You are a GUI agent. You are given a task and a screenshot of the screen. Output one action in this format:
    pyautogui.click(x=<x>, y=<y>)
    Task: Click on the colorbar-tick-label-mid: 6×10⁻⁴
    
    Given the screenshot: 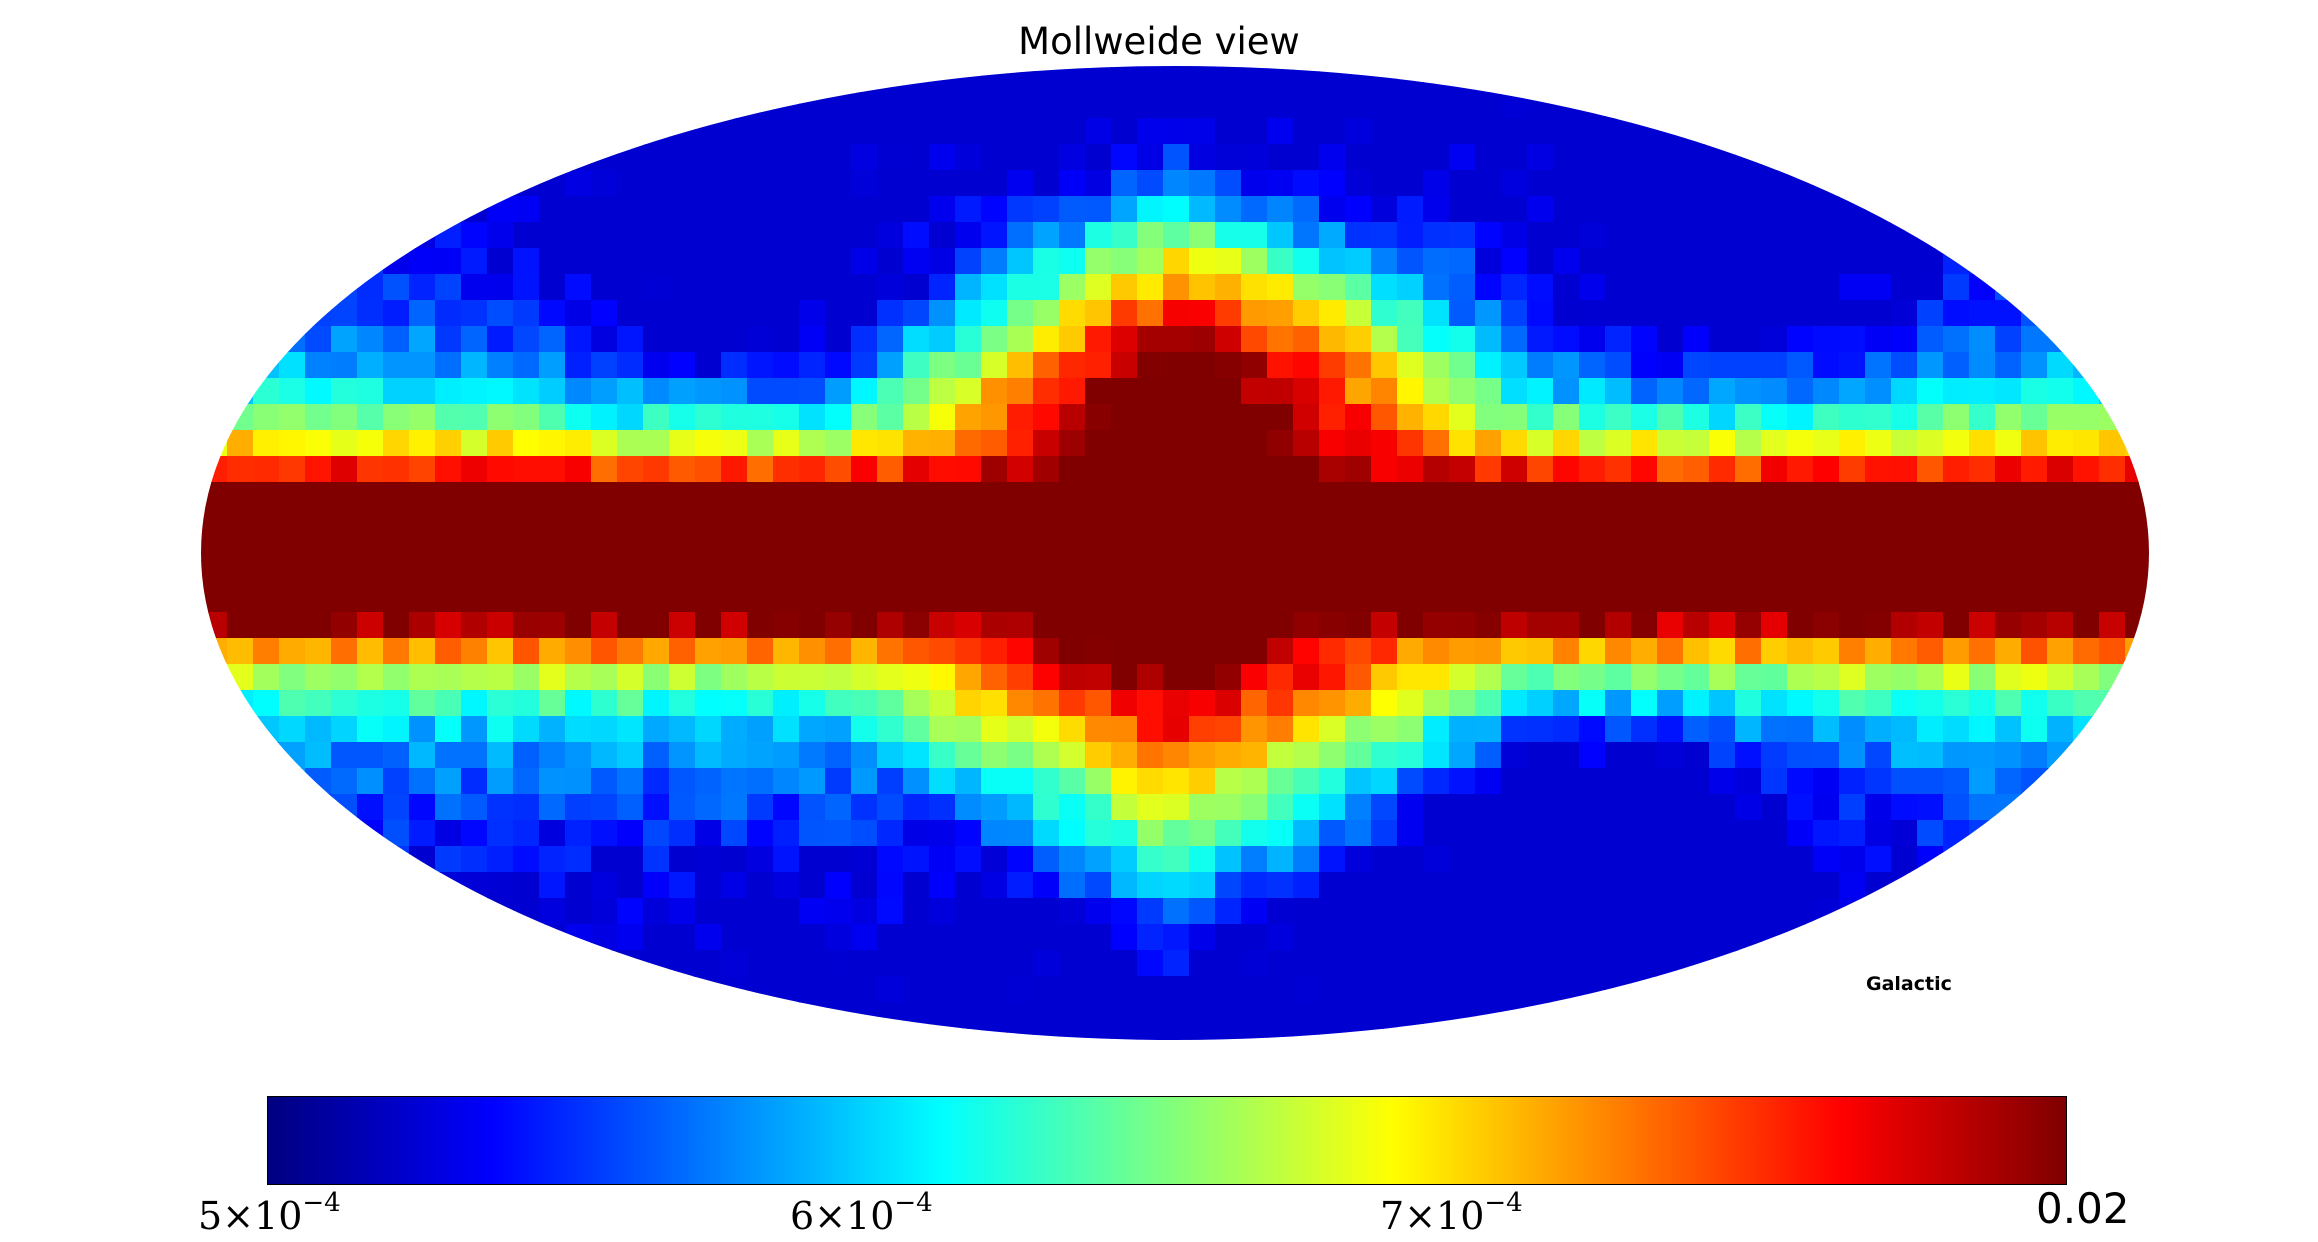 What is the action you would take?
    pyautogui.click(x=861, y=1213)
    